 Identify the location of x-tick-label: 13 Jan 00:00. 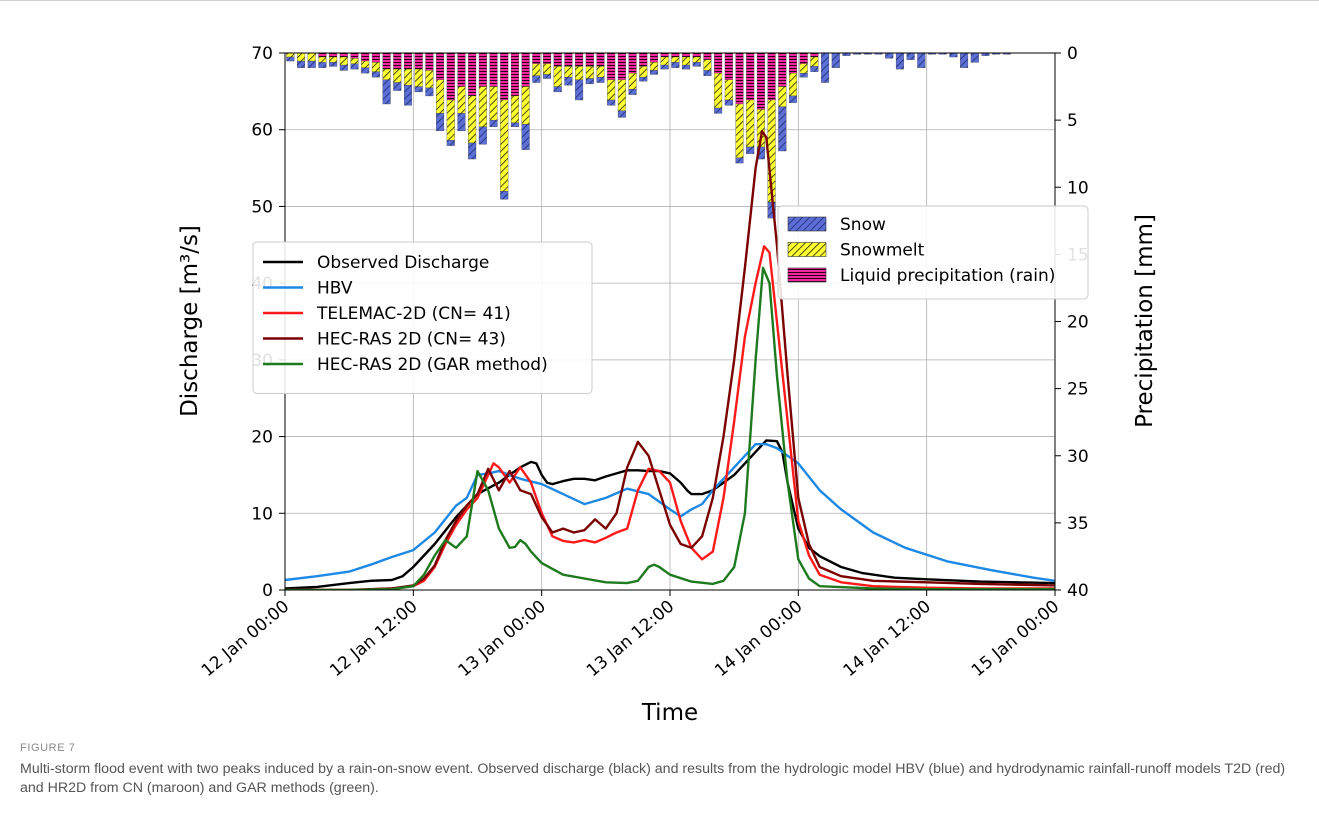
(502, 639).